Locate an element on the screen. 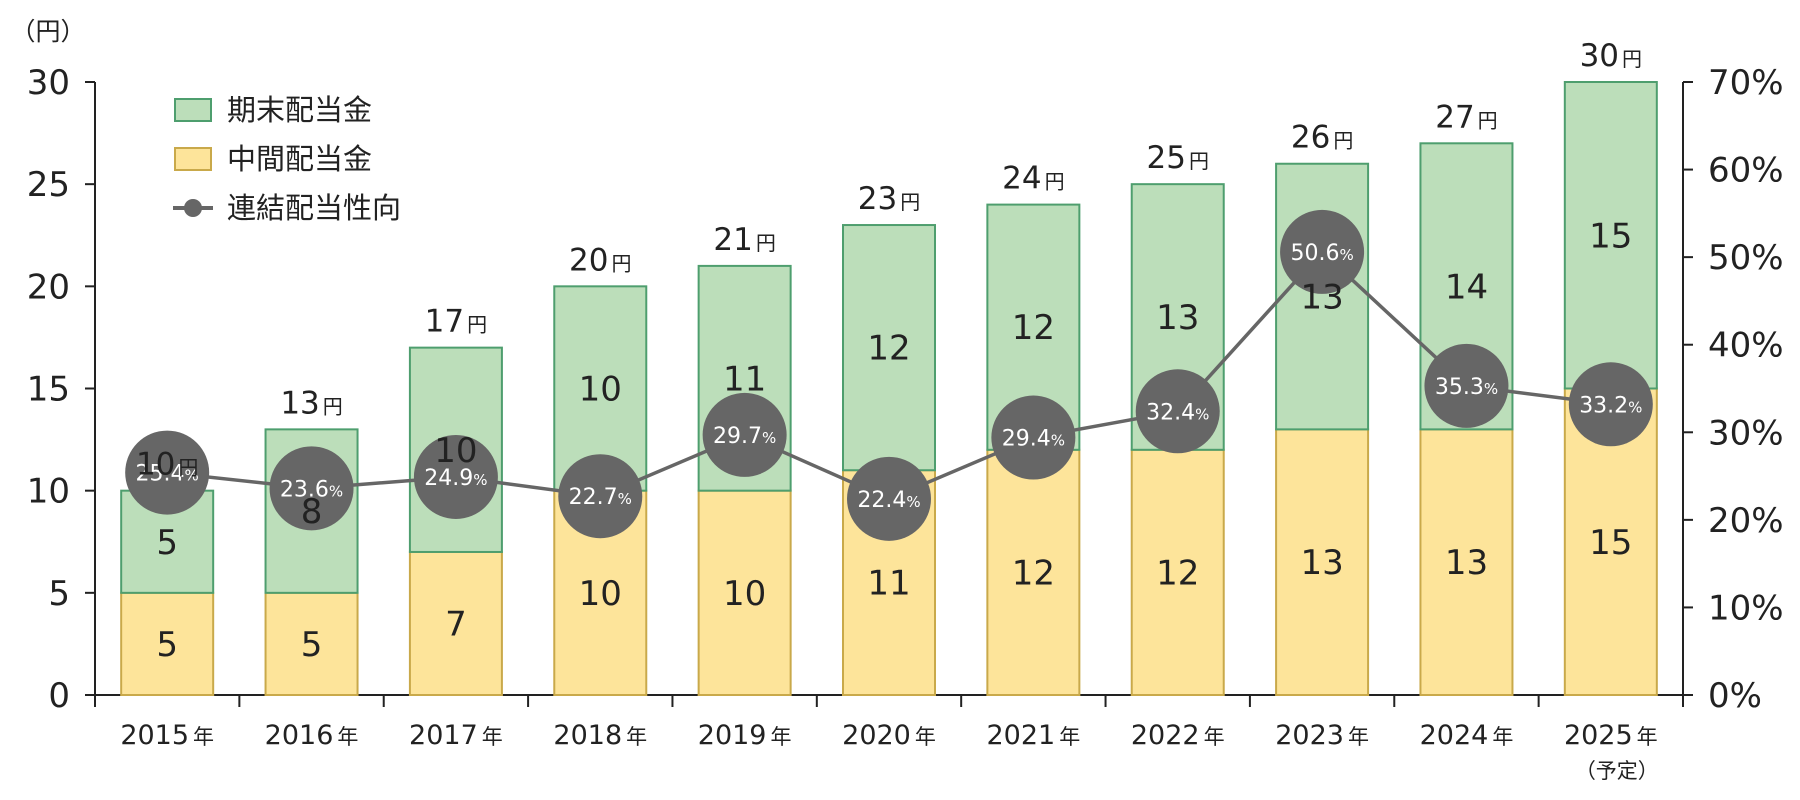 Image resolution: width=1800 pixels, height=800 pixels. year: 2020 is located at coordinates (876, 735).